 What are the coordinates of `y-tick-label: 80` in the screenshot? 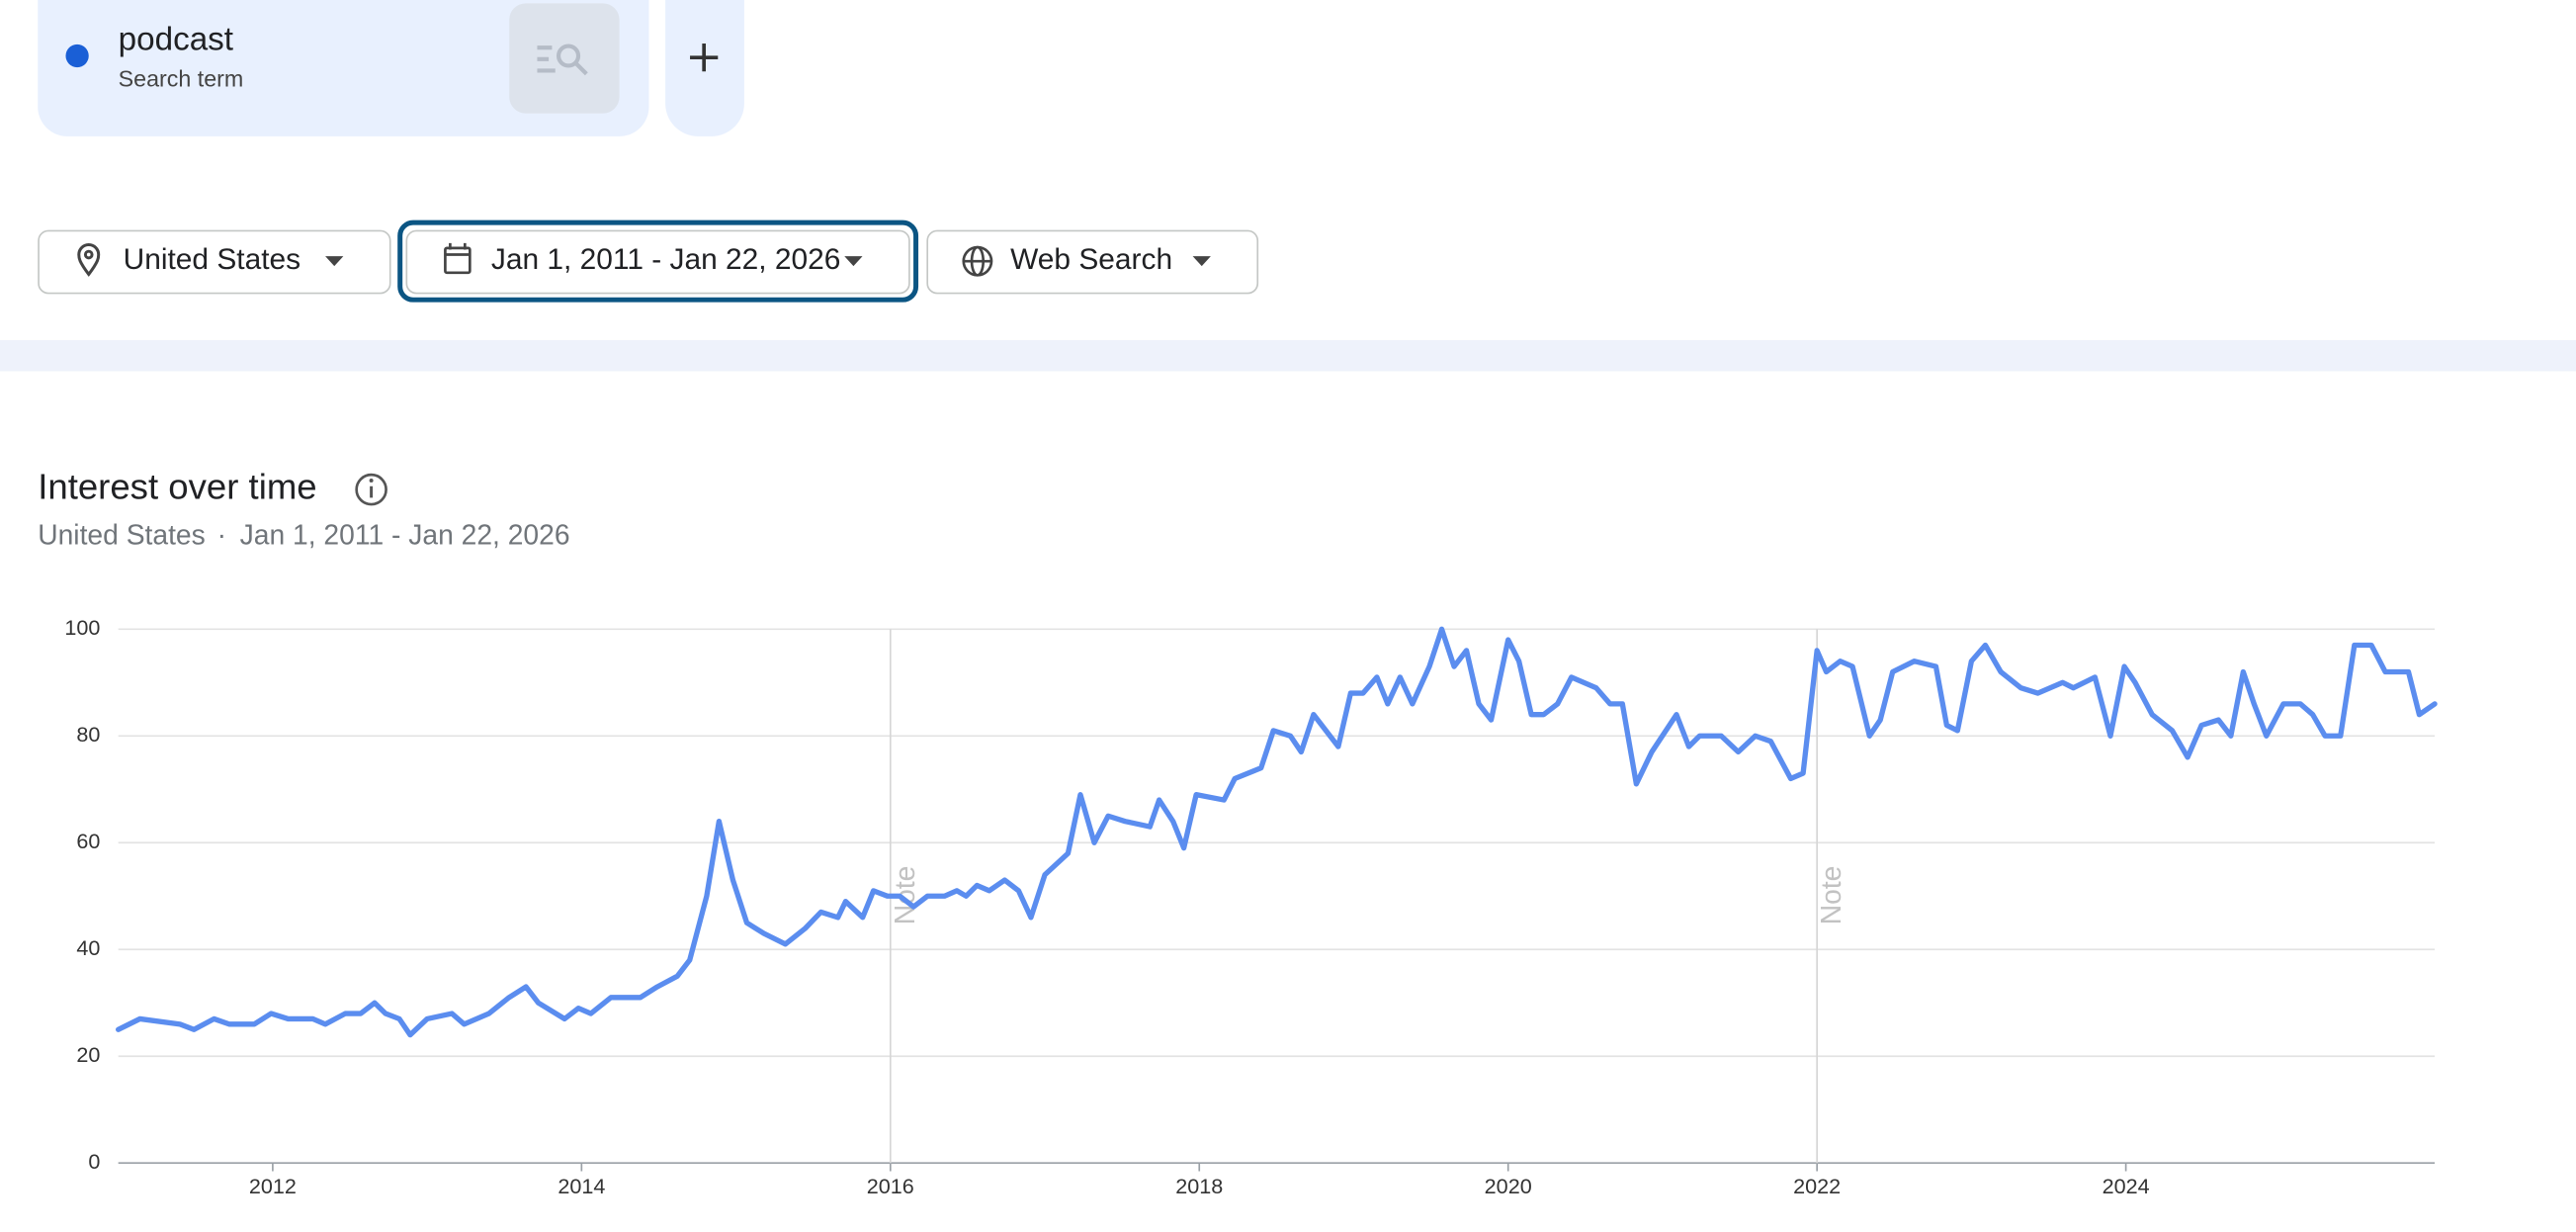 It's located at (88, 735).